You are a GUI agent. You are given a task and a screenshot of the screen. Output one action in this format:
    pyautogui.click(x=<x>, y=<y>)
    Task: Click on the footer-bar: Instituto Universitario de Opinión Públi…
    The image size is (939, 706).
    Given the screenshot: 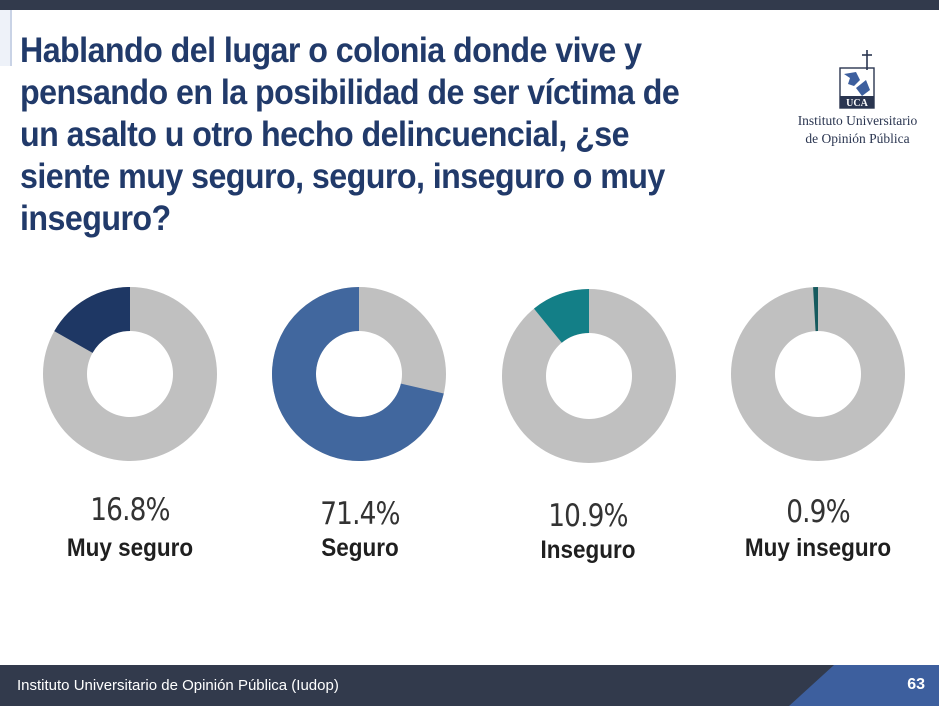 What is the action you would take?
    pyautogui.click(x=469, y=685)
    